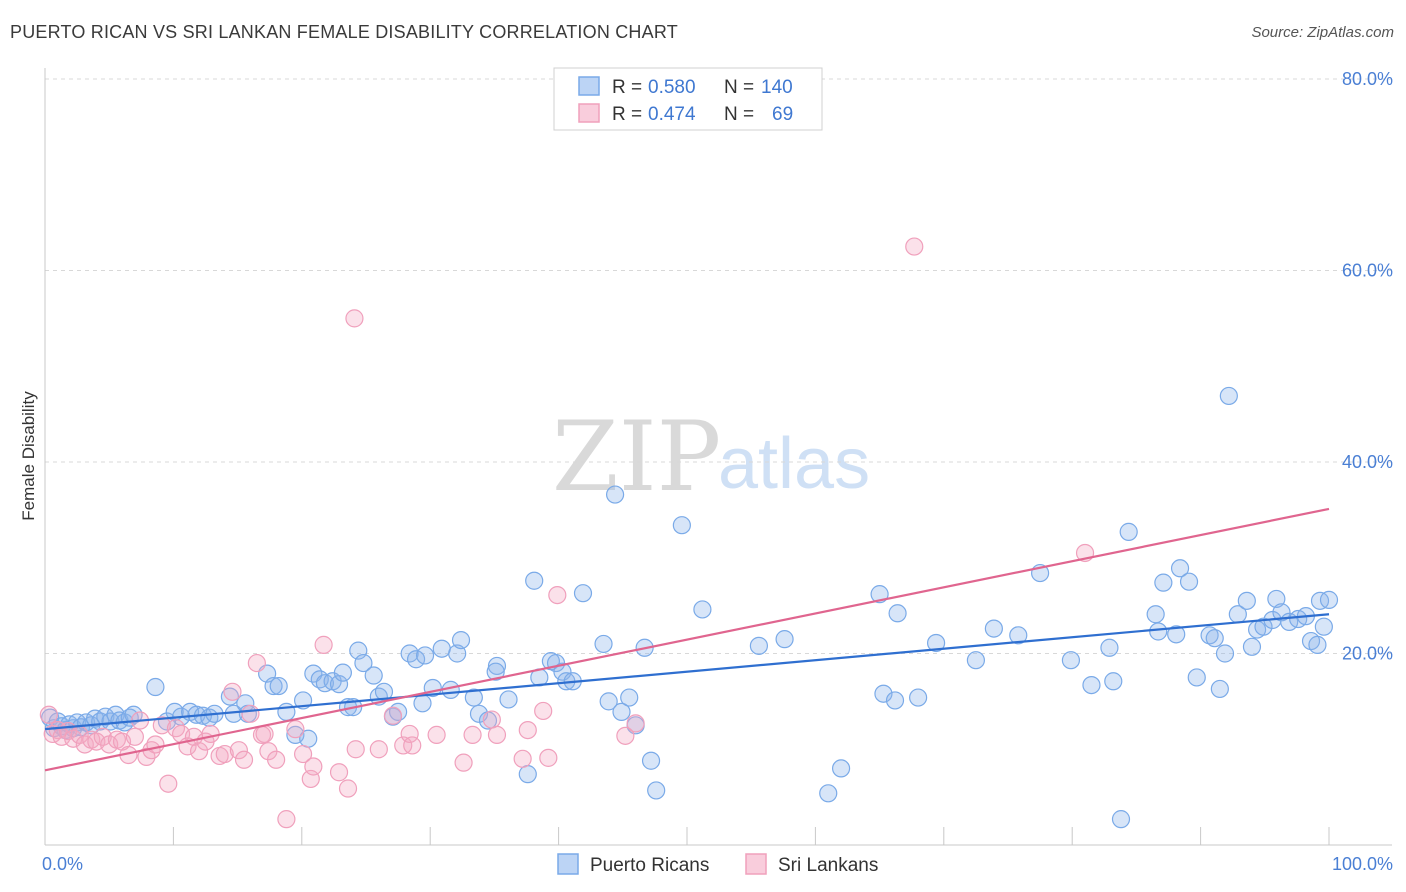 This screenshot has width=1406, height=892. Describe the element at coordinates (1367, 79) in the screenshot. I see `y-tick-label: 80.0%` at that location.